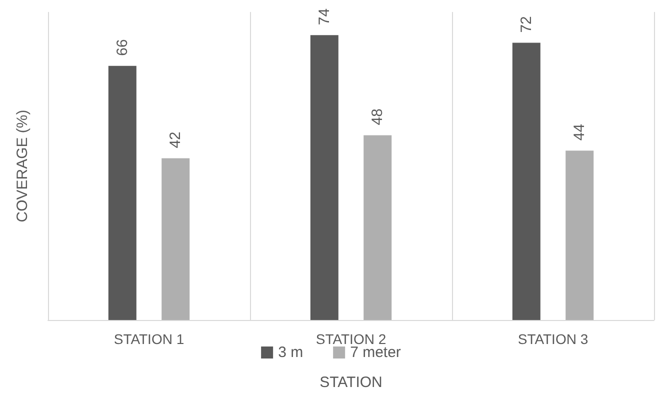 This screenshot has width=662, height=413. I want to click on data-label: 74, so click(324, 17).